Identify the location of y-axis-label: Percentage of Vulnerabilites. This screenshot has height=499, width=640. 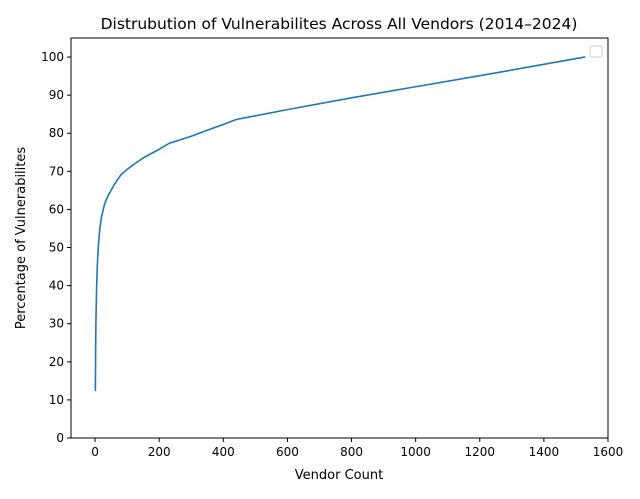
(21, 238).